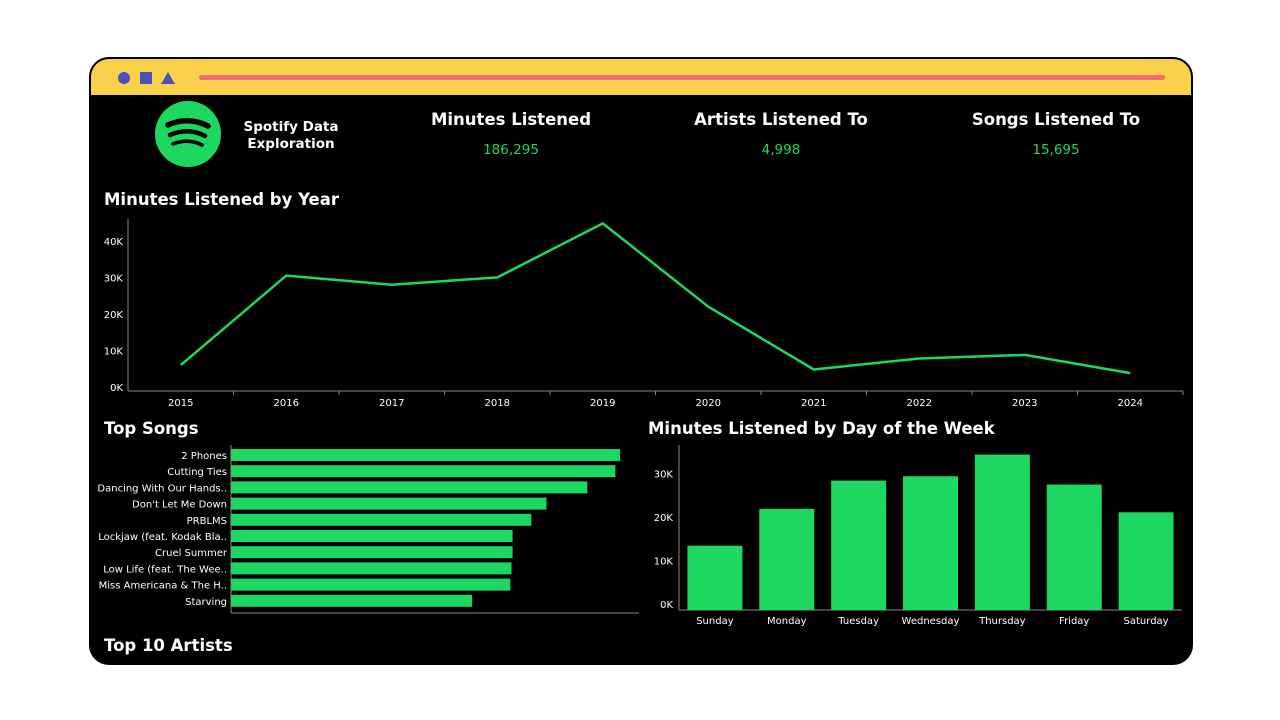 This screenshot has height=720, width=1280. I want to click on x-tick-label: 2016, so click(286, 403).